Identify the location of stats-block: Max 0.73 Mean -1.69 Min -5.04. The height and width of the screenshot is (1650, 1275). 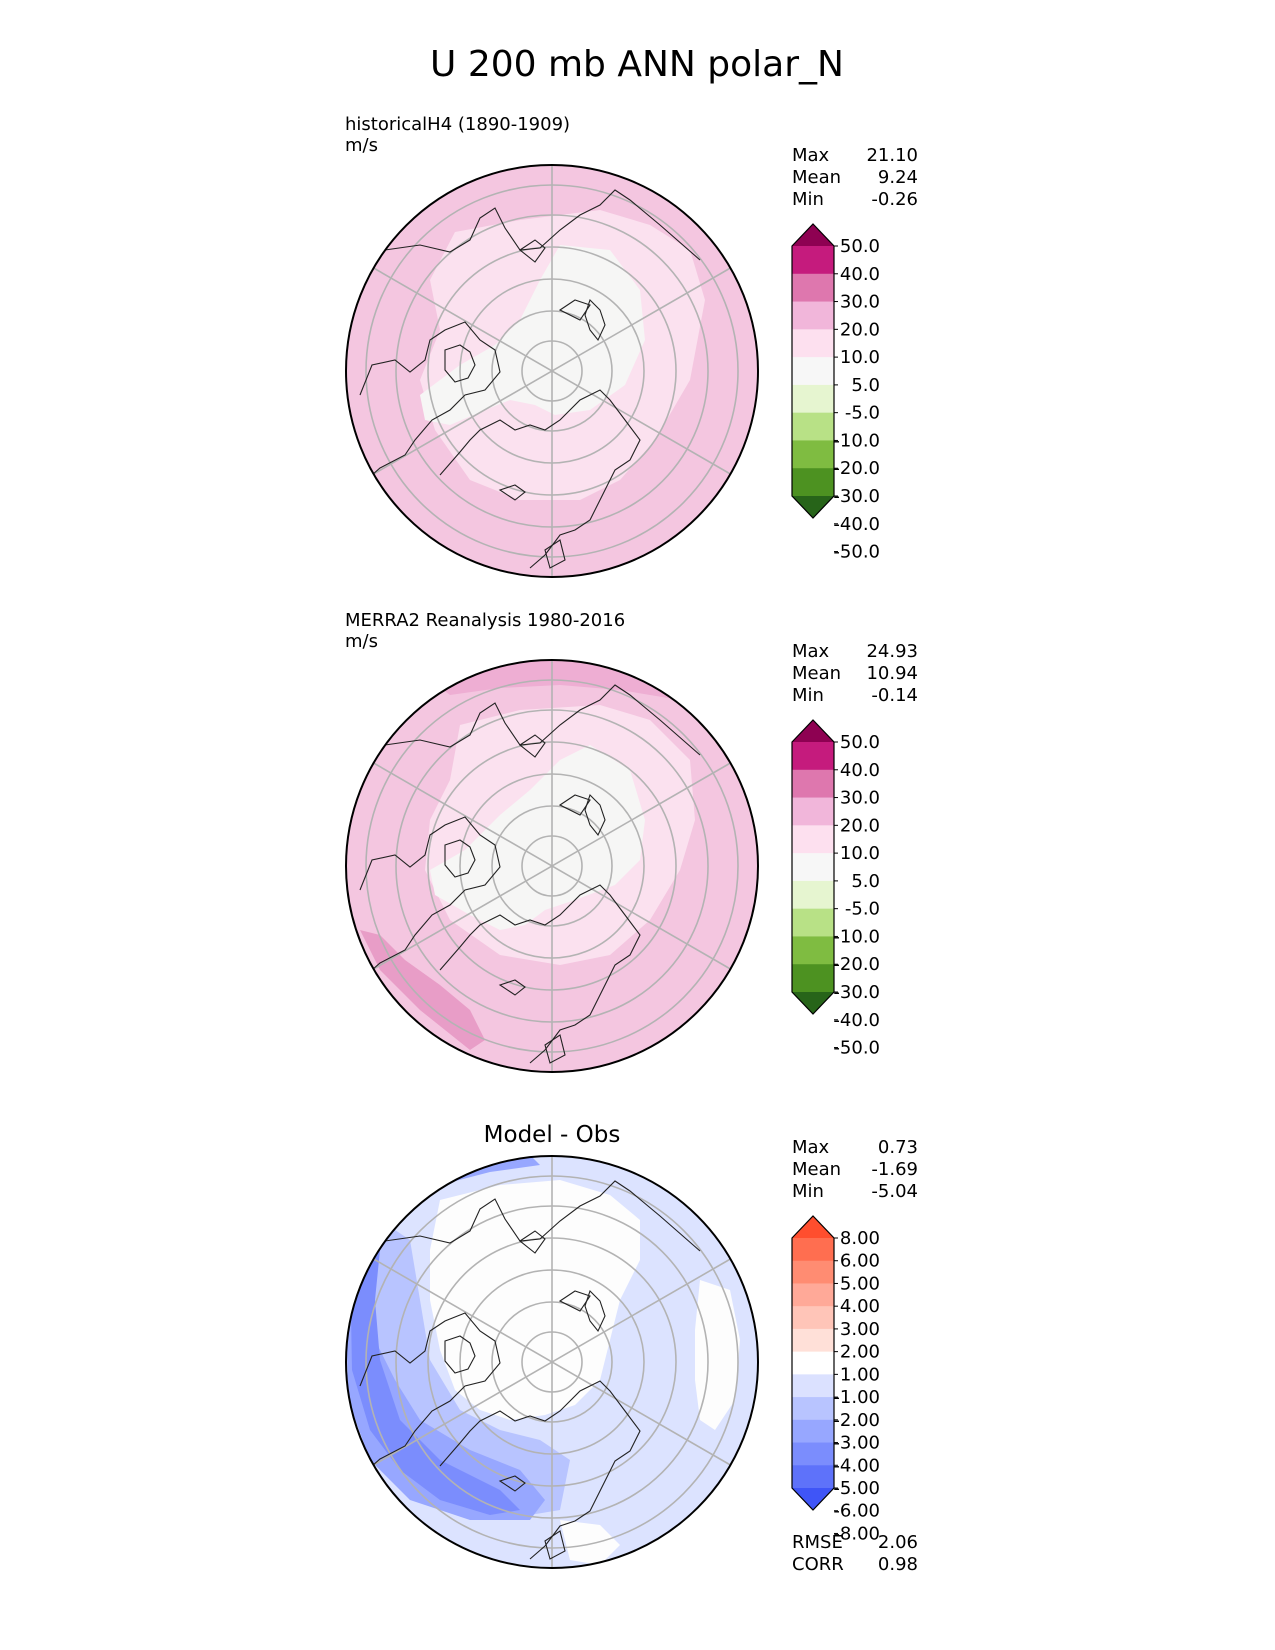
(855, 1169).